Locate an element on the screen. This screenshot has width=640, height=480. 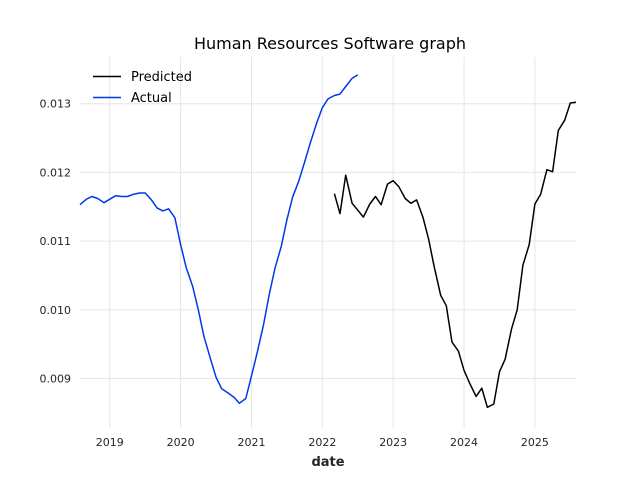
x-tick-label: 2020 is located at coordinates (181, 442).